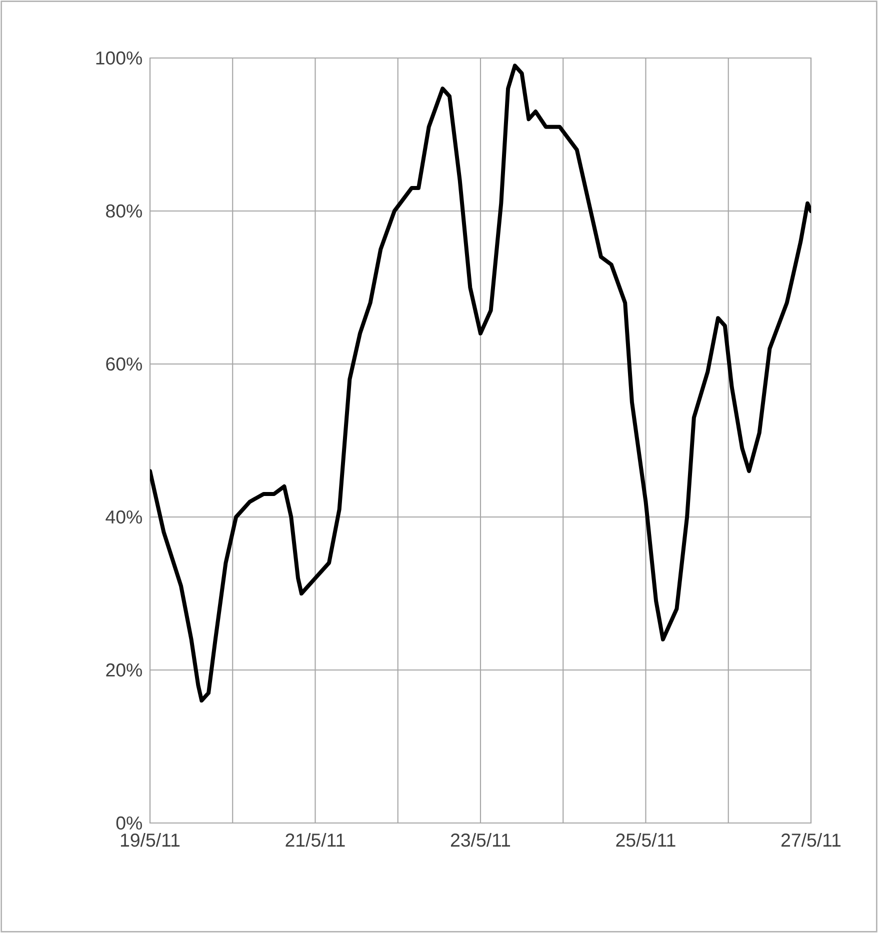 This screenshot has height=933, width=878. I want to click on y-tick-label: 60%, so click(124, 364).